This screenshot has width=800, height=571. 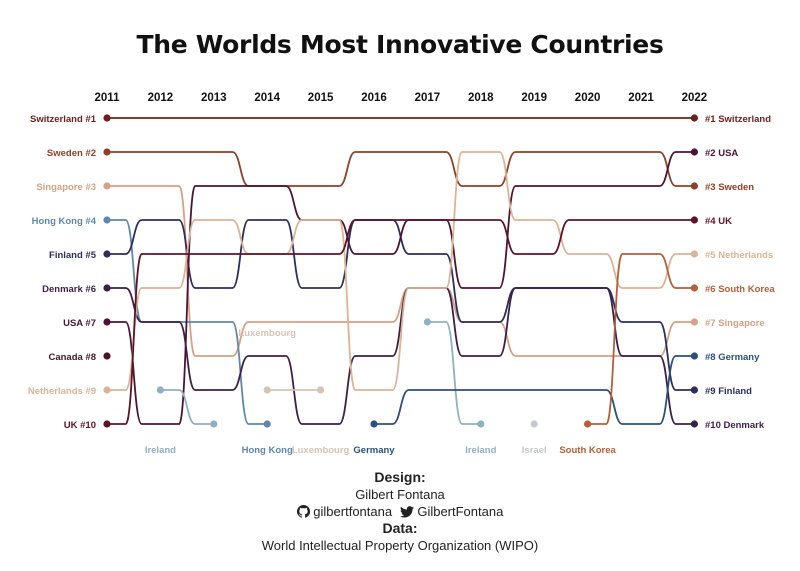 I want to click on github-handle: gilbertfontana, so click(x=353, y=511).